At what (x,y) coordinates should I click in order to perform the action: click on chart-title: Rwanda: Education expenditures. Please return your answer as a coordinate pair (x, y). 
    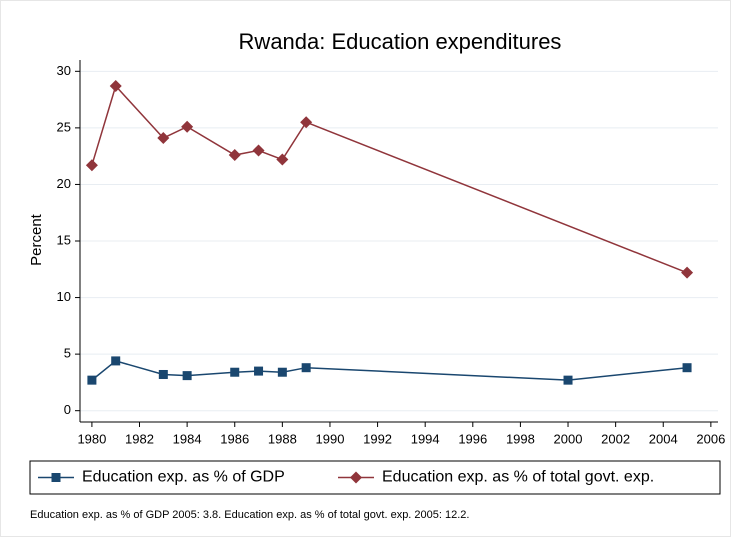
    Looking at the image, I should click on (400, 41).